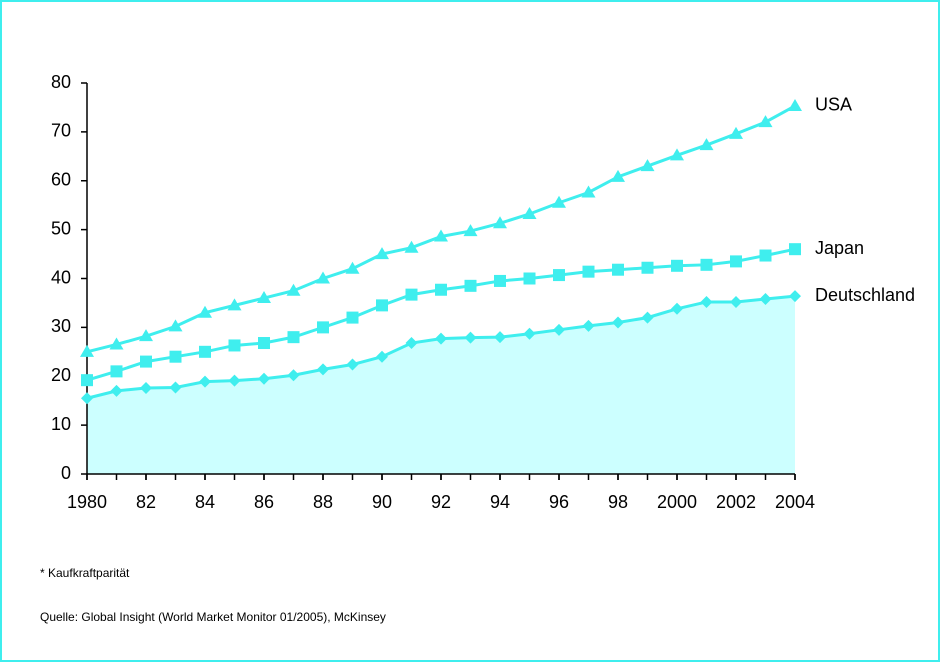 The image size is (940, 662). What do you see at coordinates (61, 131) in the screenshot?
I see `y-tick-label: 70` at bounding box center [61, 131].